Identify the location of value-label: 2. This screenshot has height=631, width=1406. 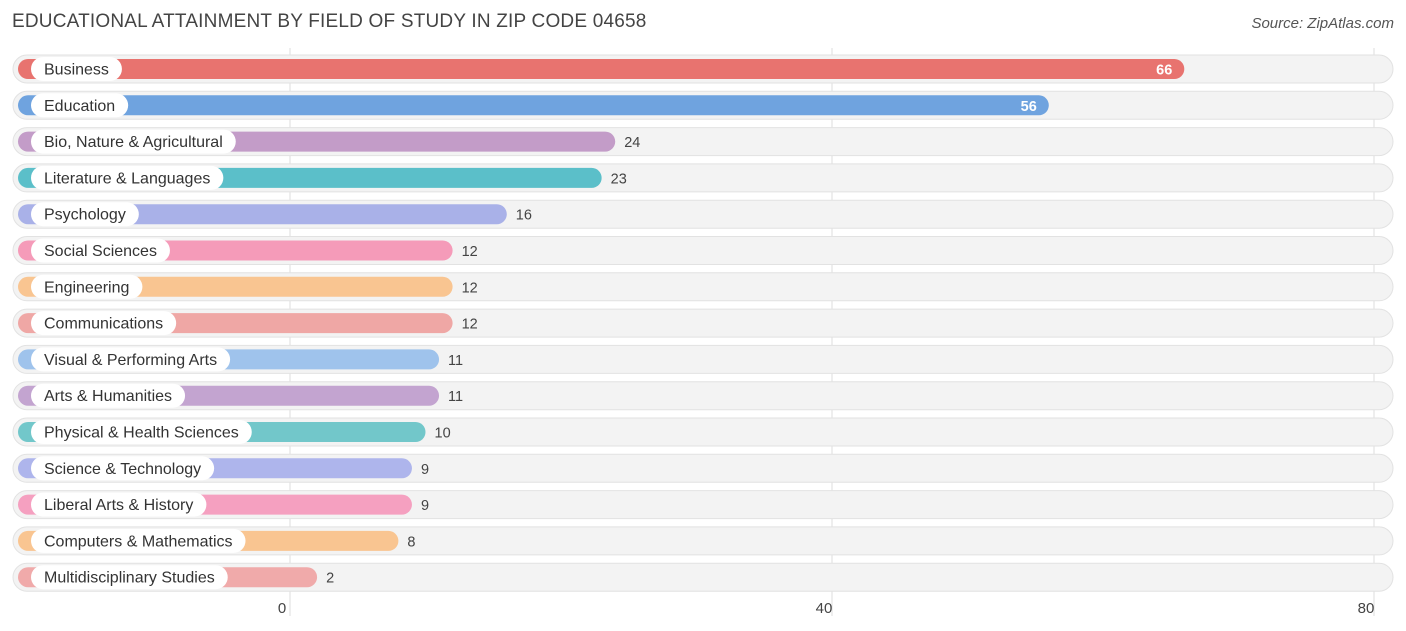
(330, 579).